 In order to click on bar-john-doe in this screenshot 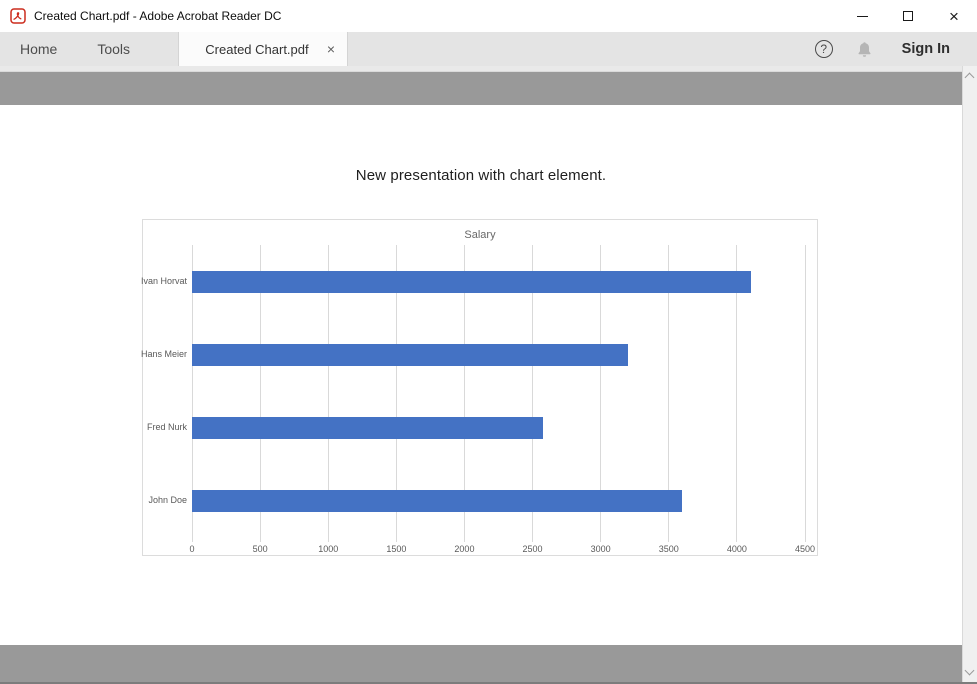, I will do `click(437, 500)`.